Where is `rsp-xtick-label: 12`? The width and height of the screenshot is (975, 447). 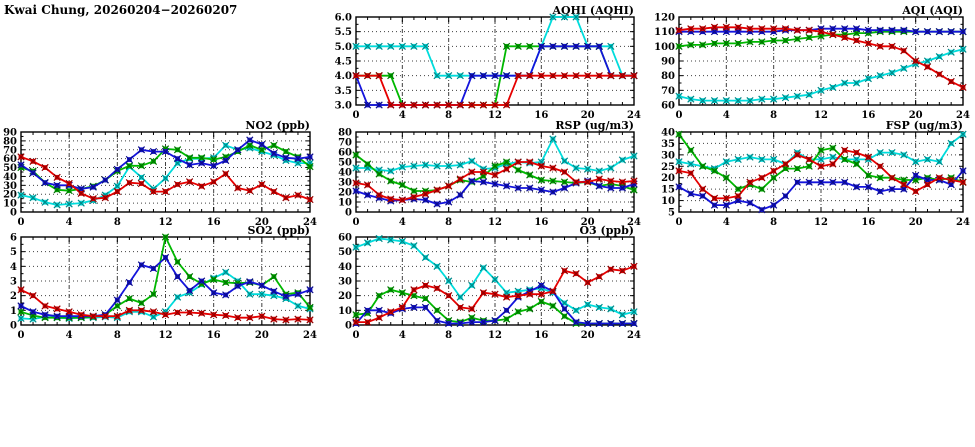
rsp-xtick-label: 12 is located at coordinates (495, 222).